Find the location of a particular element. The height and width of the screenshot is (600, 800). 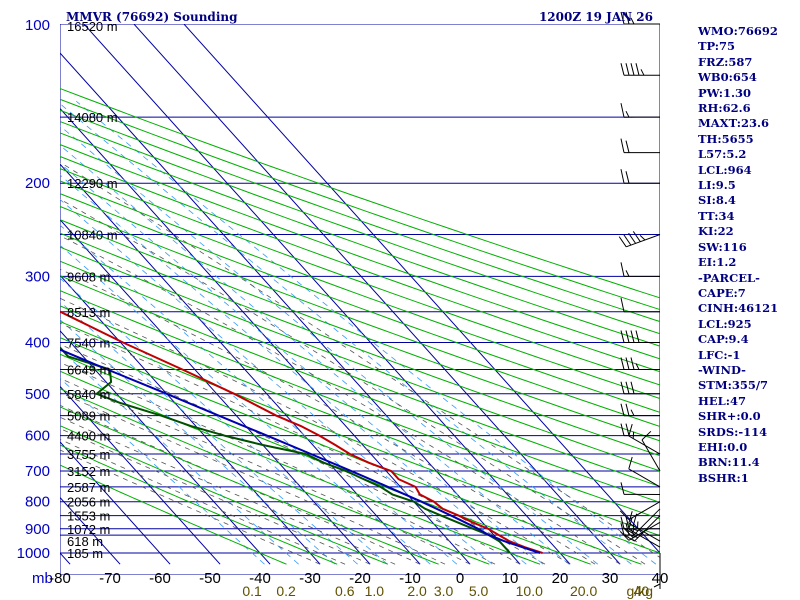

mixing-ratio-label-40: 40 is located at coordinates (642, 591).